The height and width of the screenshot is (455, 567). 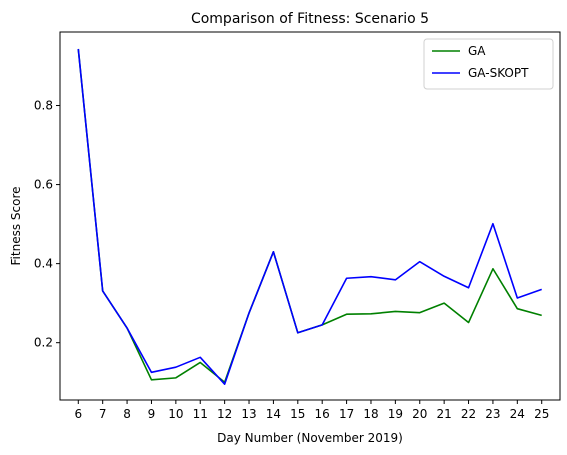 What do you see at coordinates (468, 414) in the screenshot?
I see `x-tick-label: 22` at bounding box center [468, 414].